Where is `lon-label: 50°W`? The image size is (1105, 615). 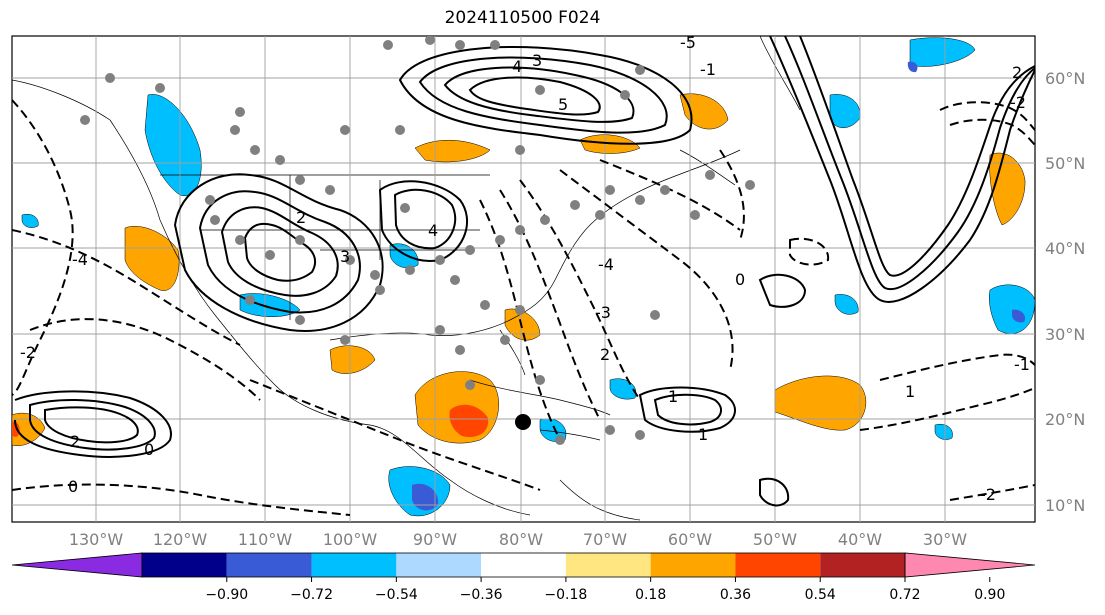 lon-label: 50°W is located at coordinates (775, 539).